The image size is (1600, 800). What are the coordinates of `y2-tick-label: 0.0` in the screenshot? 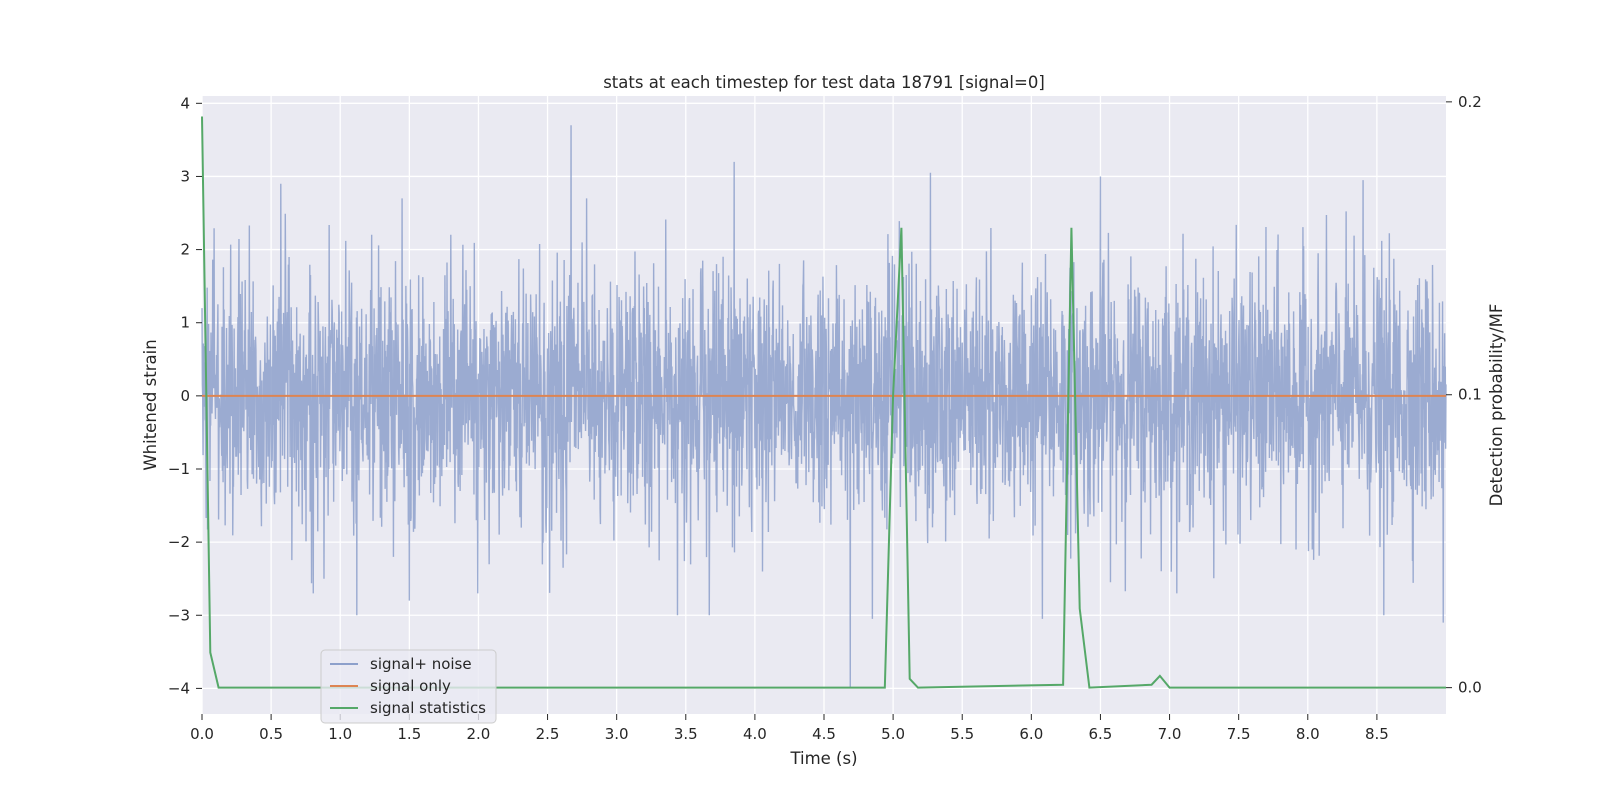 It's located at (1470, 688).